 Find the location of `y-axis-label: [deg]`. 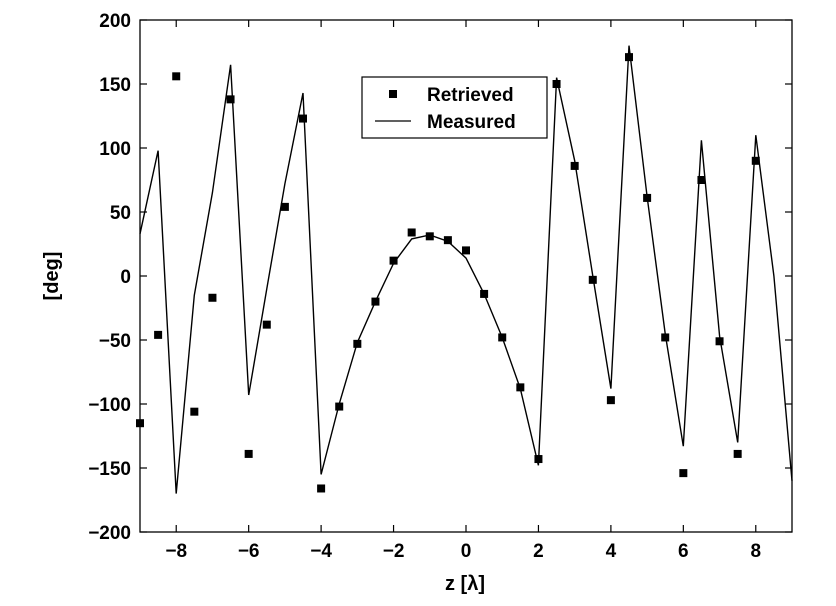

y-axis-label: [deg] is located at coordinates (52, 276).